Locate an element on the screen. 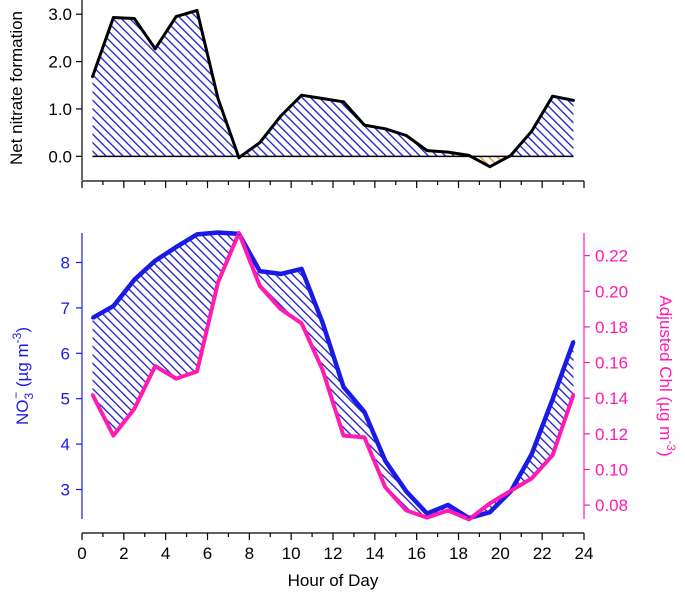  bottom-x-ticks: 0 2 4 6 8 10 12 14 16 18 20 22 24 is located at coordinates (335, 548).